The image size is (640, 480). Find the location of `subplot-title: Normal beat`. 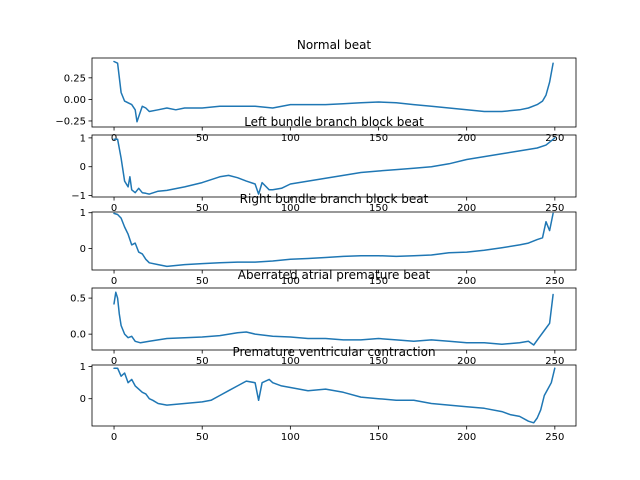

subplot-title: Normal beat is located at coordinates (334, 45).